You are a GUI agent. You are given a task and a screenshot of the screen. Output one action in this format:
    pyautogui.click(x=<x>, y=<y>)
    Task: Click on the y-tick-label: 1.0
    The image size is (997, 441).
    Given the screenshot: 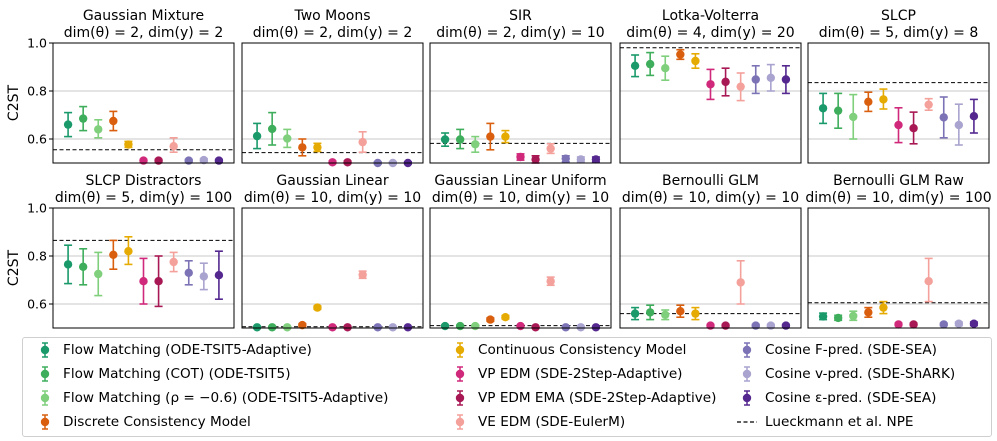 What is the action you would take?
    pyautogui.click(x=37, y=208)
    